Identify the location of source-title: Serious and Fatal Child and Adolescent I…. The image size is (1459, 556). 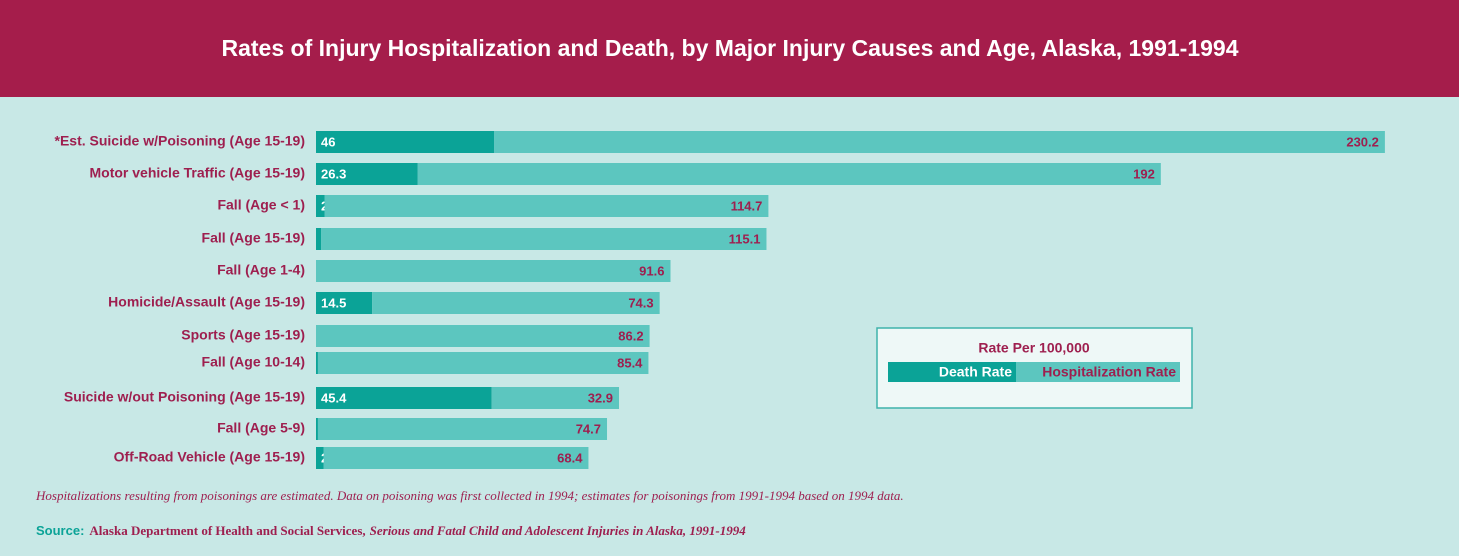
(558, 530).